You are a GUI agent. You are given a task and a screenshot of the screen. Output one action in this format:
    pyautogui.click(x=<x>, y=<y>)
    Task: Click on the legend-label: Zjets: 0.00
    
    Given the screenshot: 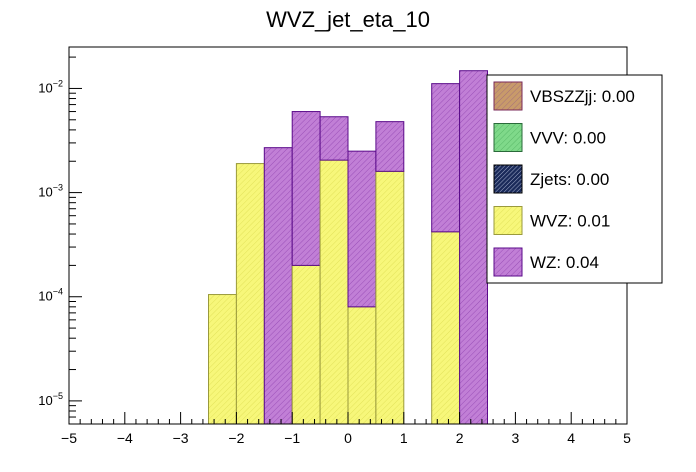 What is the action you would take?
    pyautogui.click(x=569, y=179)
    